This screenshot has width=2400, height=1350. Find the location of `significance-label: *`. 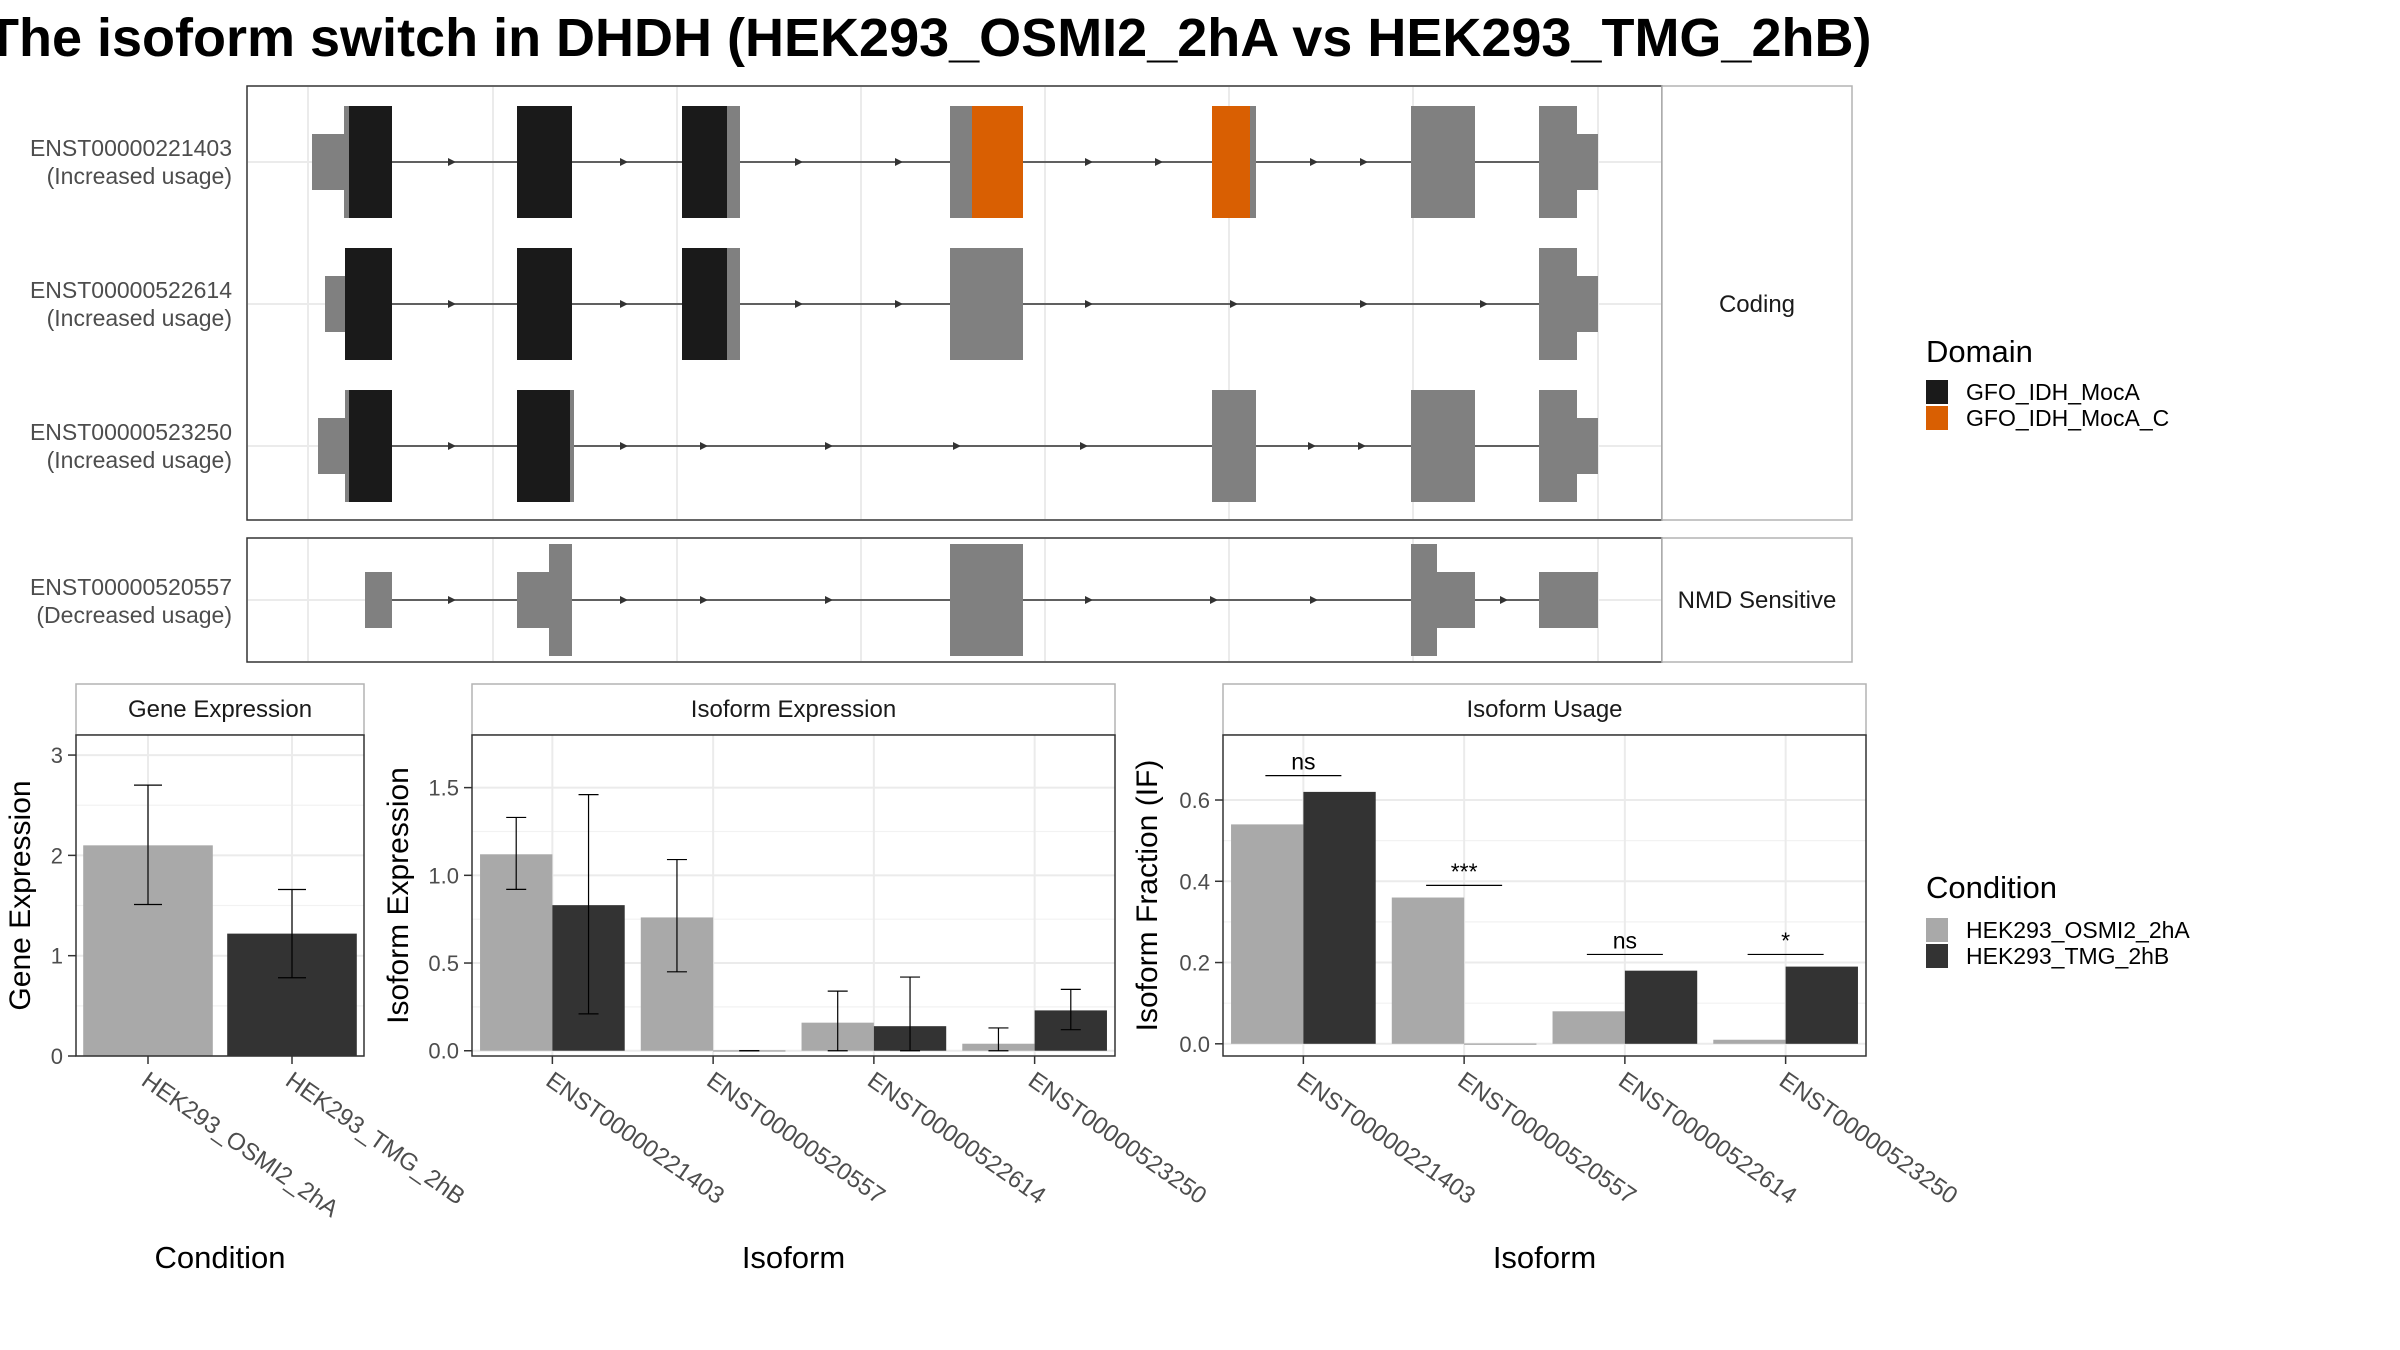

significance-label: * is located at coordinates (1785, 940).